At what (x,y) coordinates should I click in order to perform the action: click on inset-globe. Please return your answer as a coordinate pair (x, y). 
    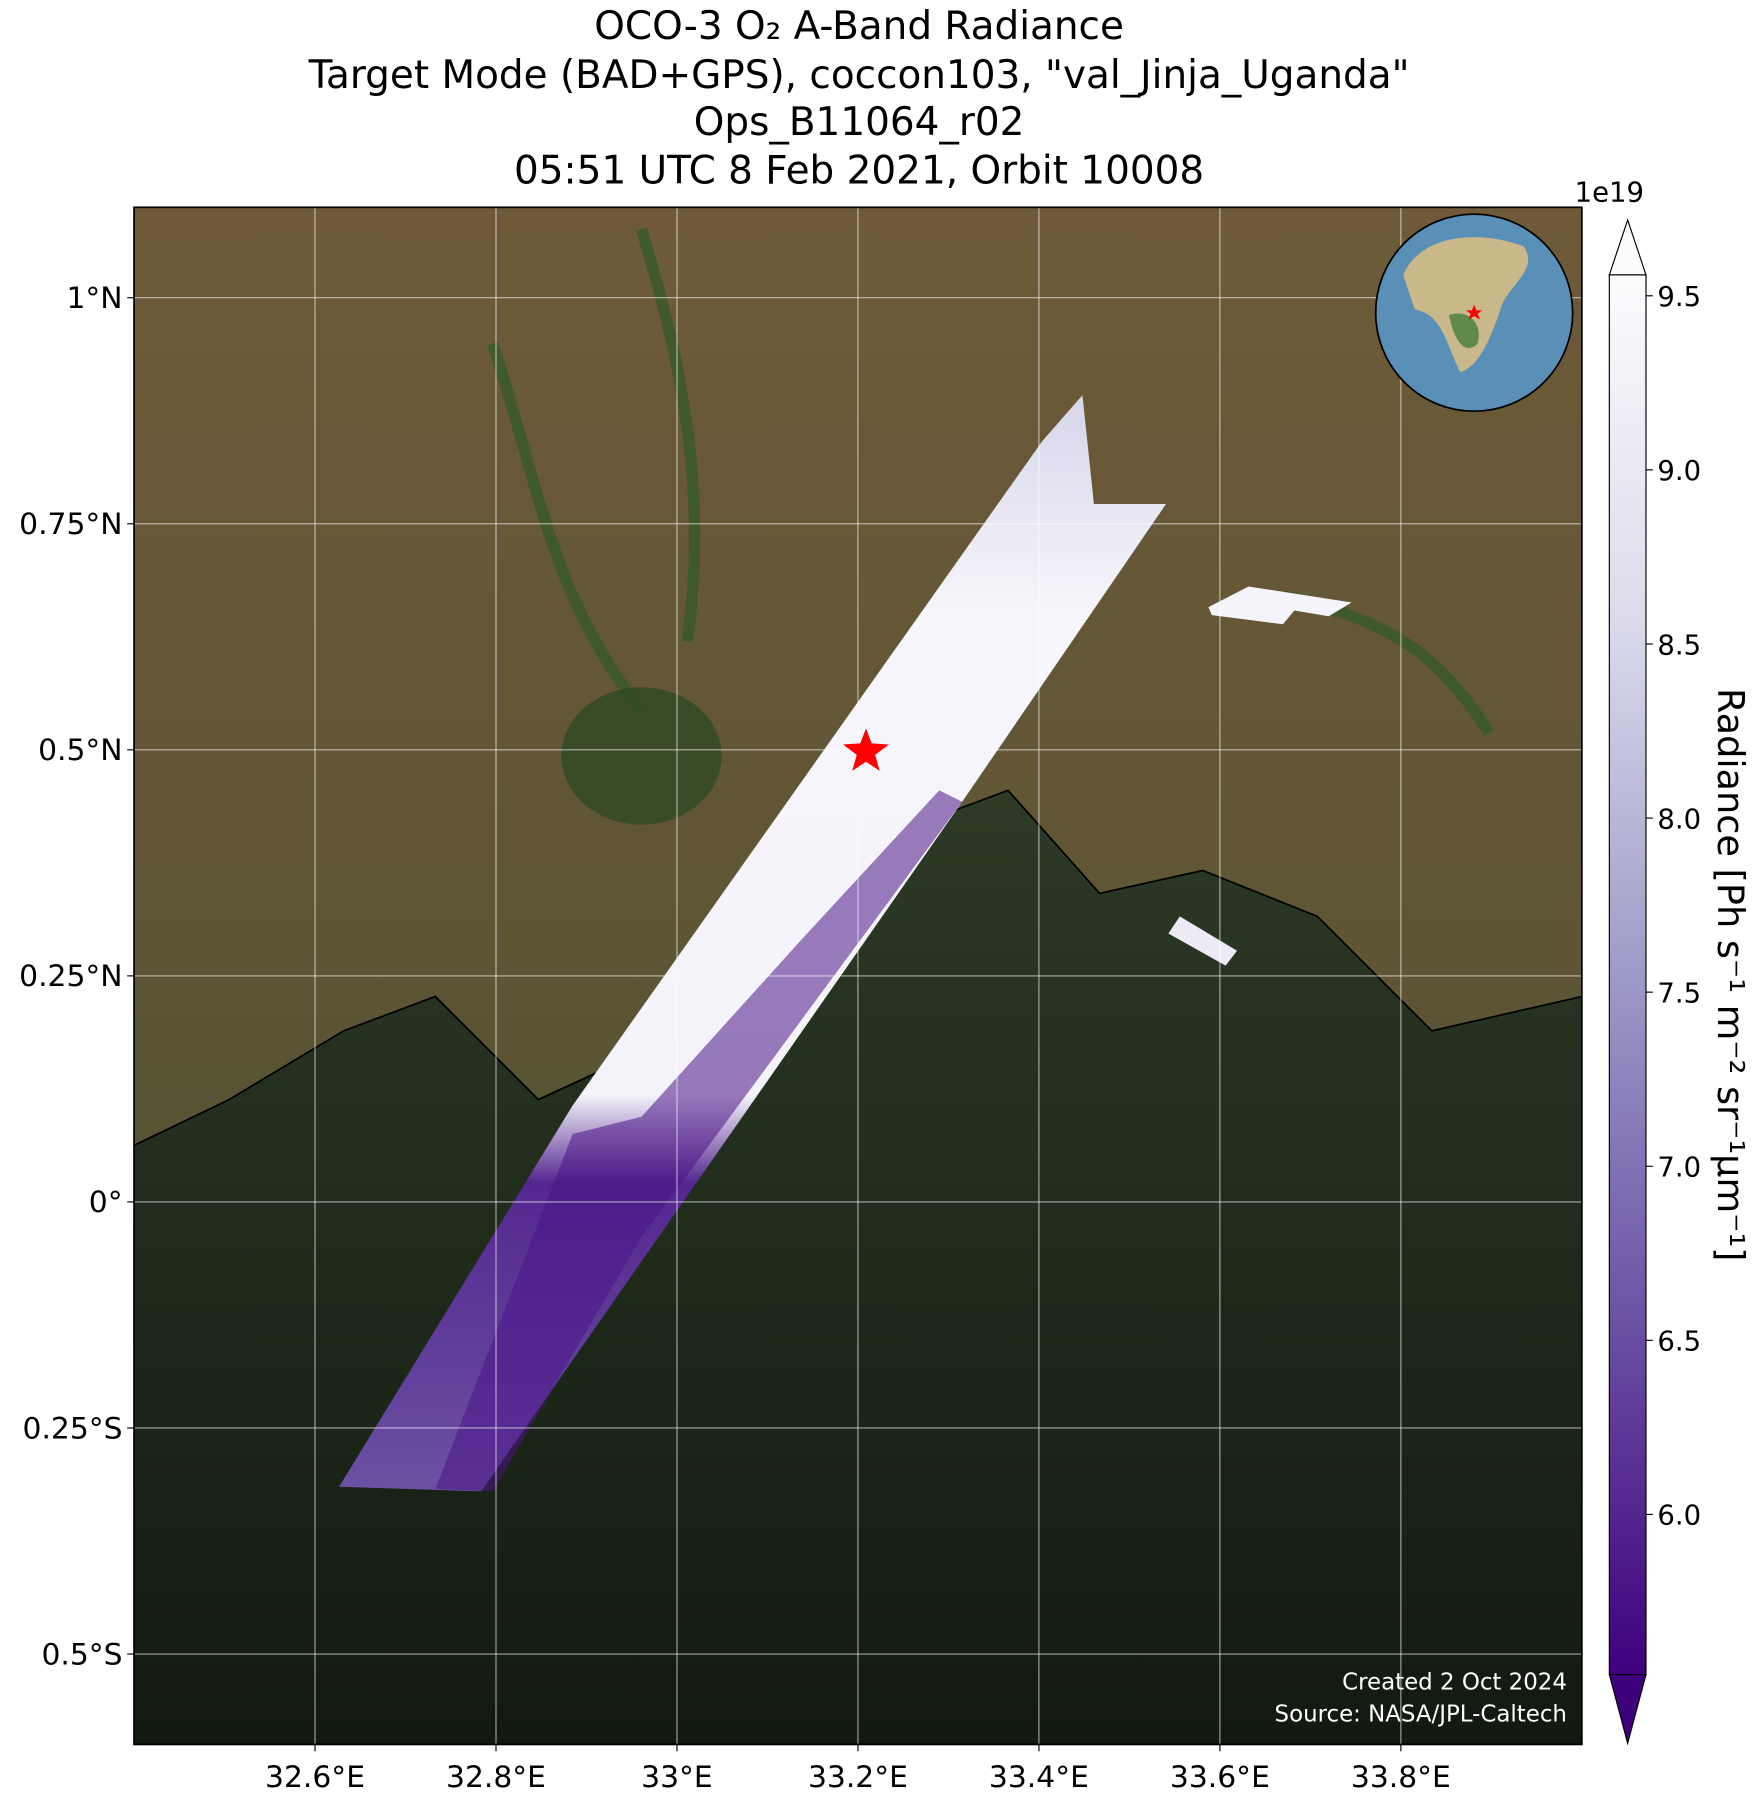
    Looking at the image, I should click on (1474, 313).